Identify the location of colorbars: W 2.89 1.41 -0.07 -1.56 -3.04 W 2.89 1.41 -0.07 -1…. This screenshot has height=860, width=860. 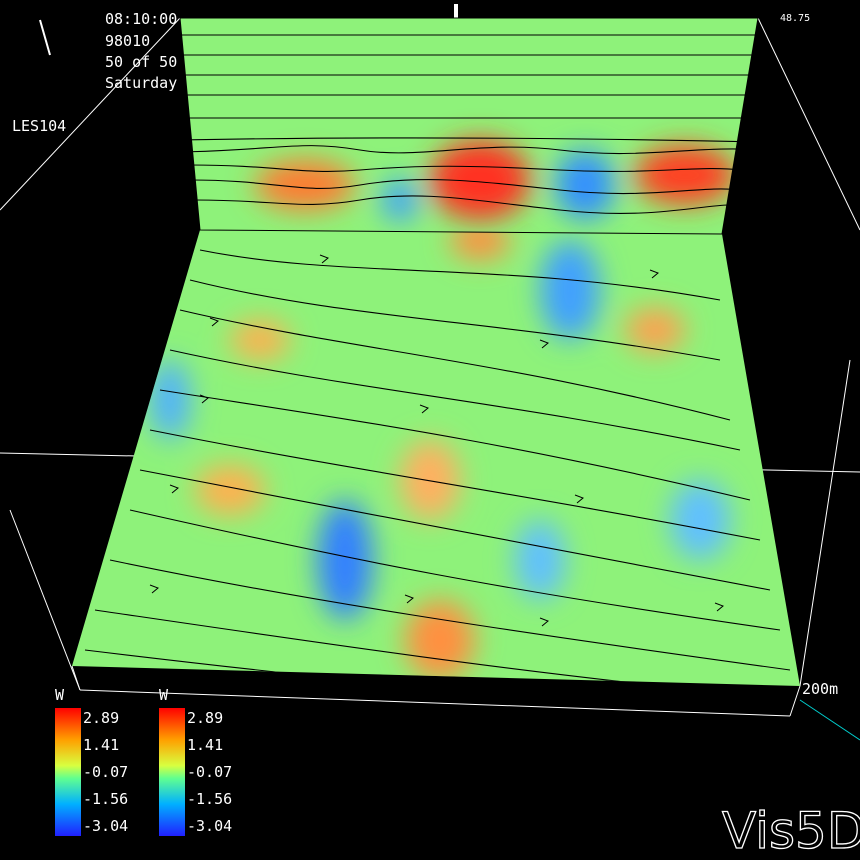
(143, 761).